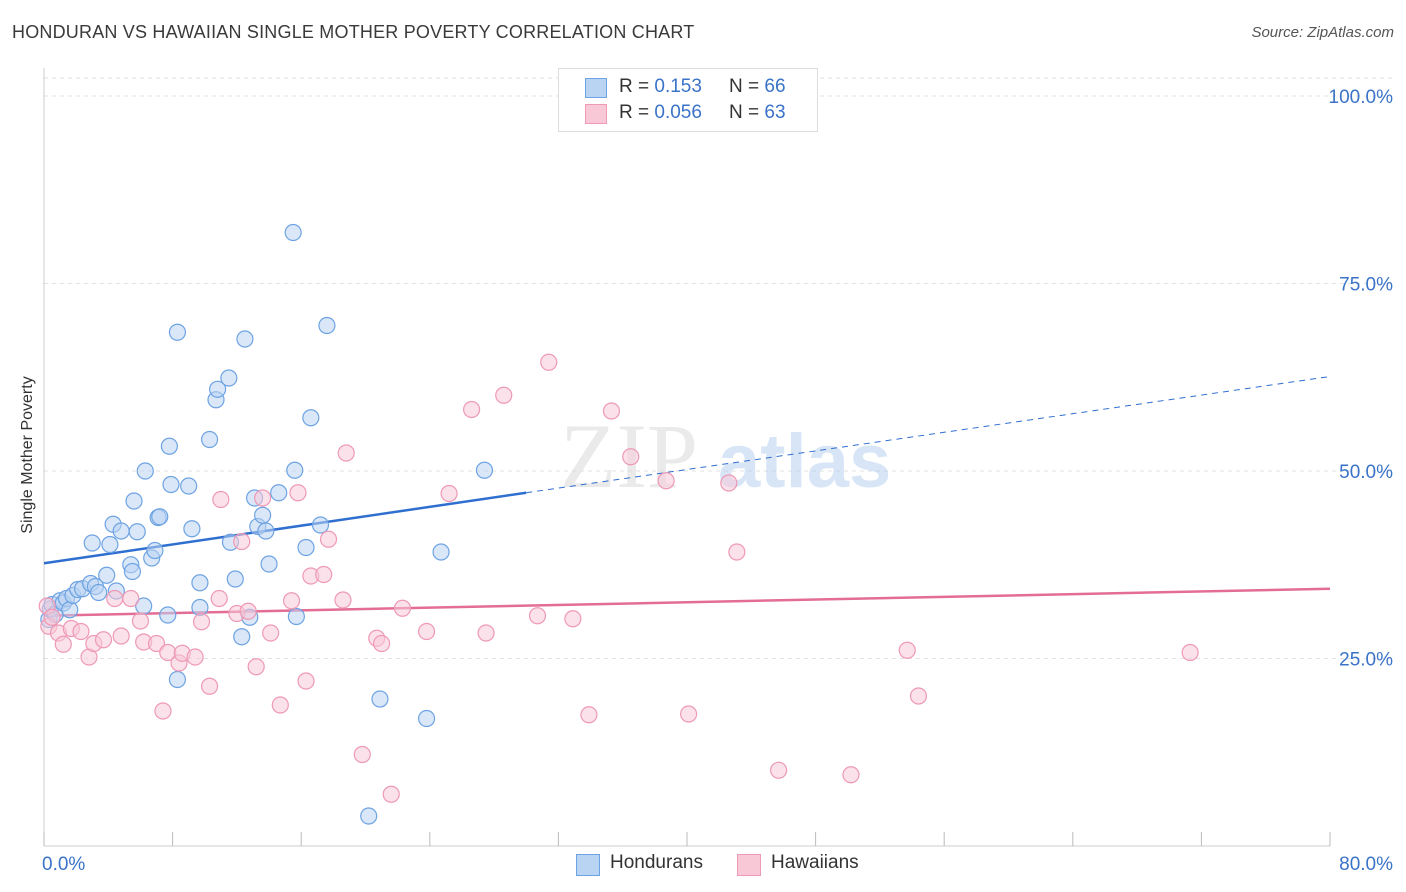 The width and height of the screenshot is (1406, 892). I want to click on legend-swatch-hawaiians, so click(596, 114).